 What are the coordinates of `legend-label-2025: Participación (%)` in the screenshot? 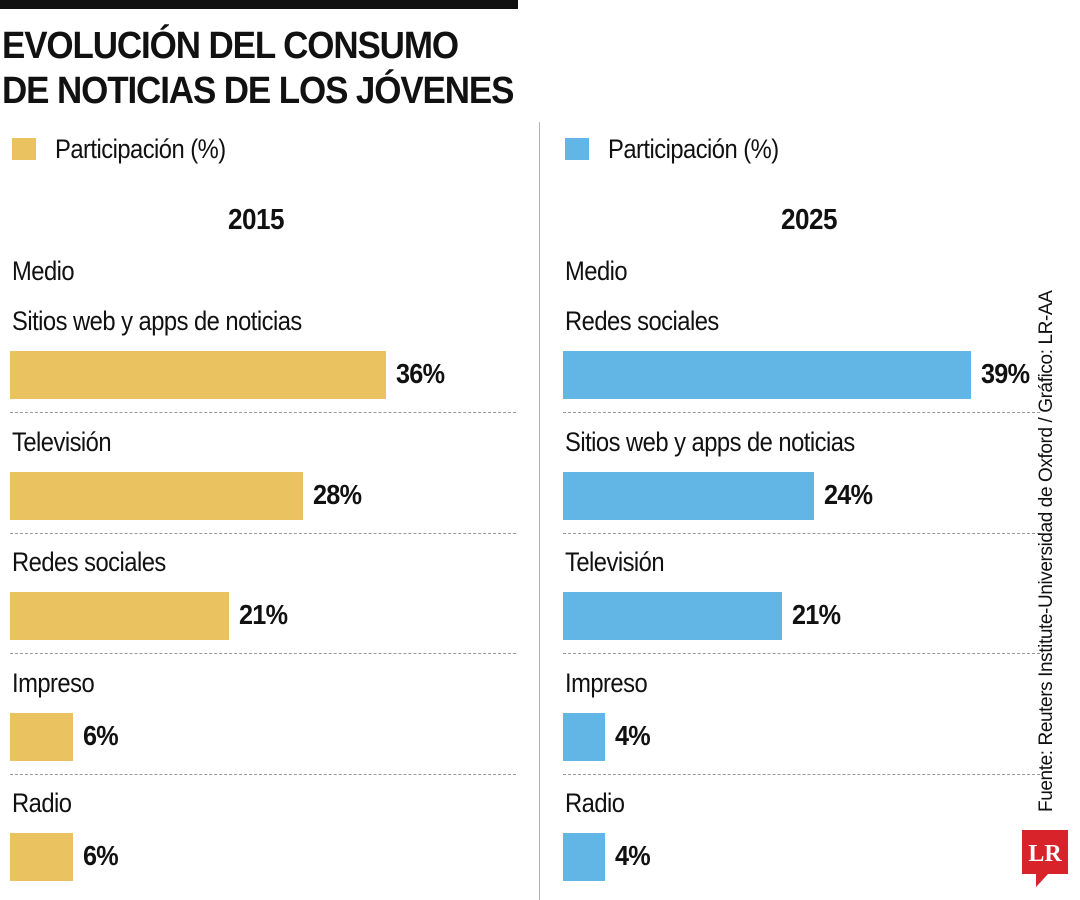 It's located at (693, 148).